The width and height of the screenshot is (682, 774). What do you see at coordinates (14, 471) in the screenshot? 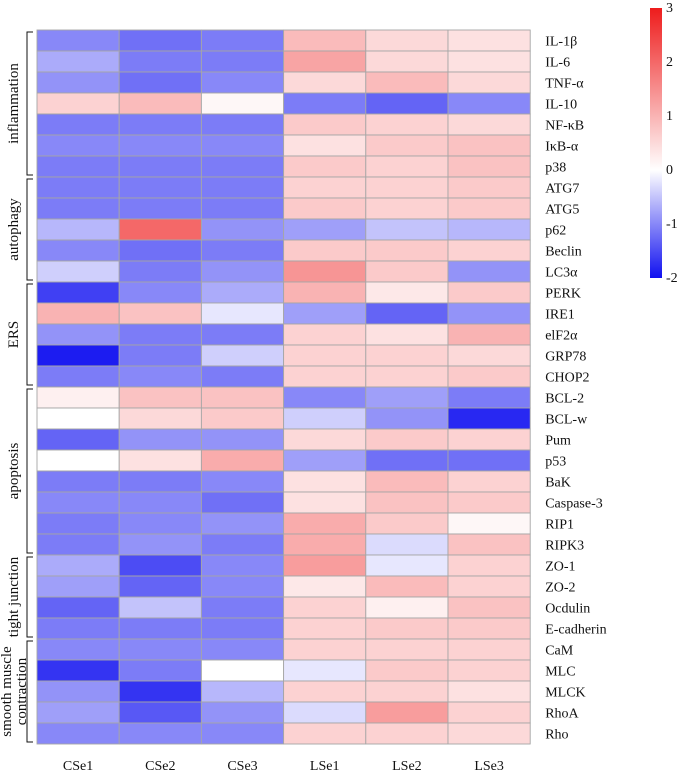
I see `group-label: apoptosis` at bounding box center [14, 471].